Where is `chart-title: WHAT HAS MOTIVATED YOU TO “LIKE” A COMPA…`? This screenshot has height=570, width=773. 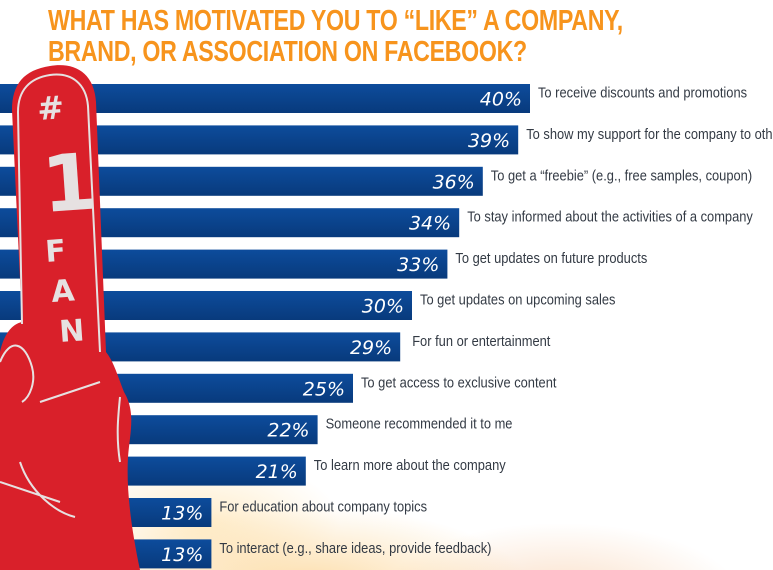 chart-title: WHAT HAS MOTIVATED YOU TO “LIKE” A COMPA… is located at coordinates (335, 36).